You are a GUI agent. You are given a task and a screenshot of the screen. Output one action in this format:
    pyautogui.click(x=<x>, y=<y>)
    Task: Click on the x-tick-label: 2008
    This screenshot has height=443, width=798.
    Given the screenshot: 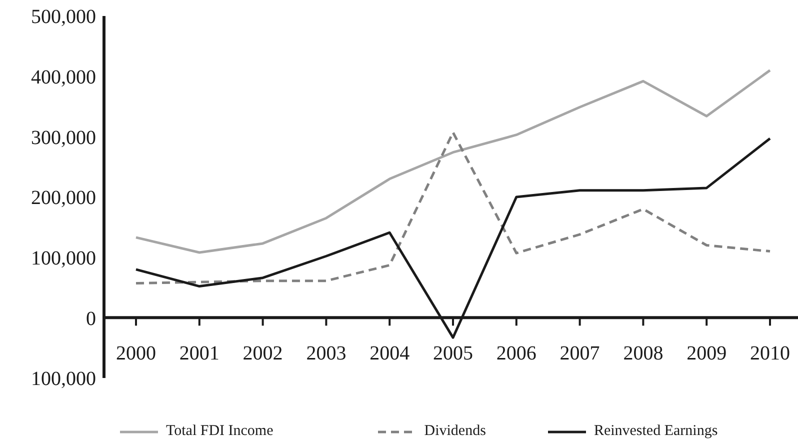 What is the action you would take?
    pyautogui.click(x=643, y=353)
    